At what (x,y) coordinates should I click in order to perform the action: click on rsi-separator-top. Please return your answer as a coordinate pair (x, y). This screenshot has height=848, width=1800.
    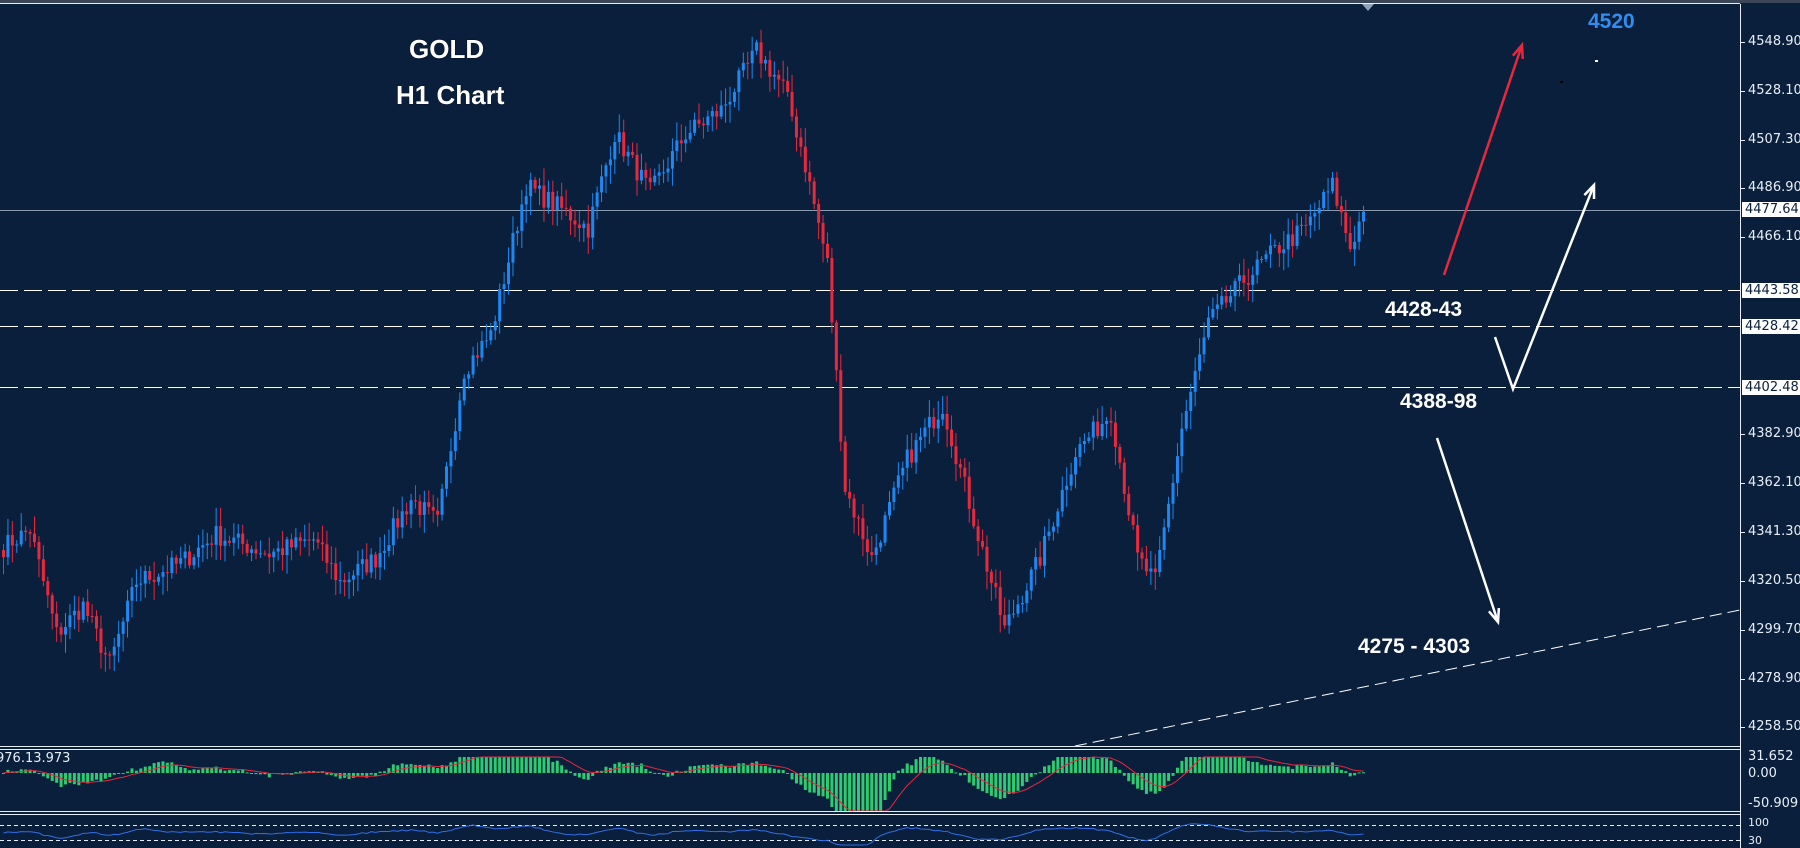
    Looking at the image, I should click on (870, 811).